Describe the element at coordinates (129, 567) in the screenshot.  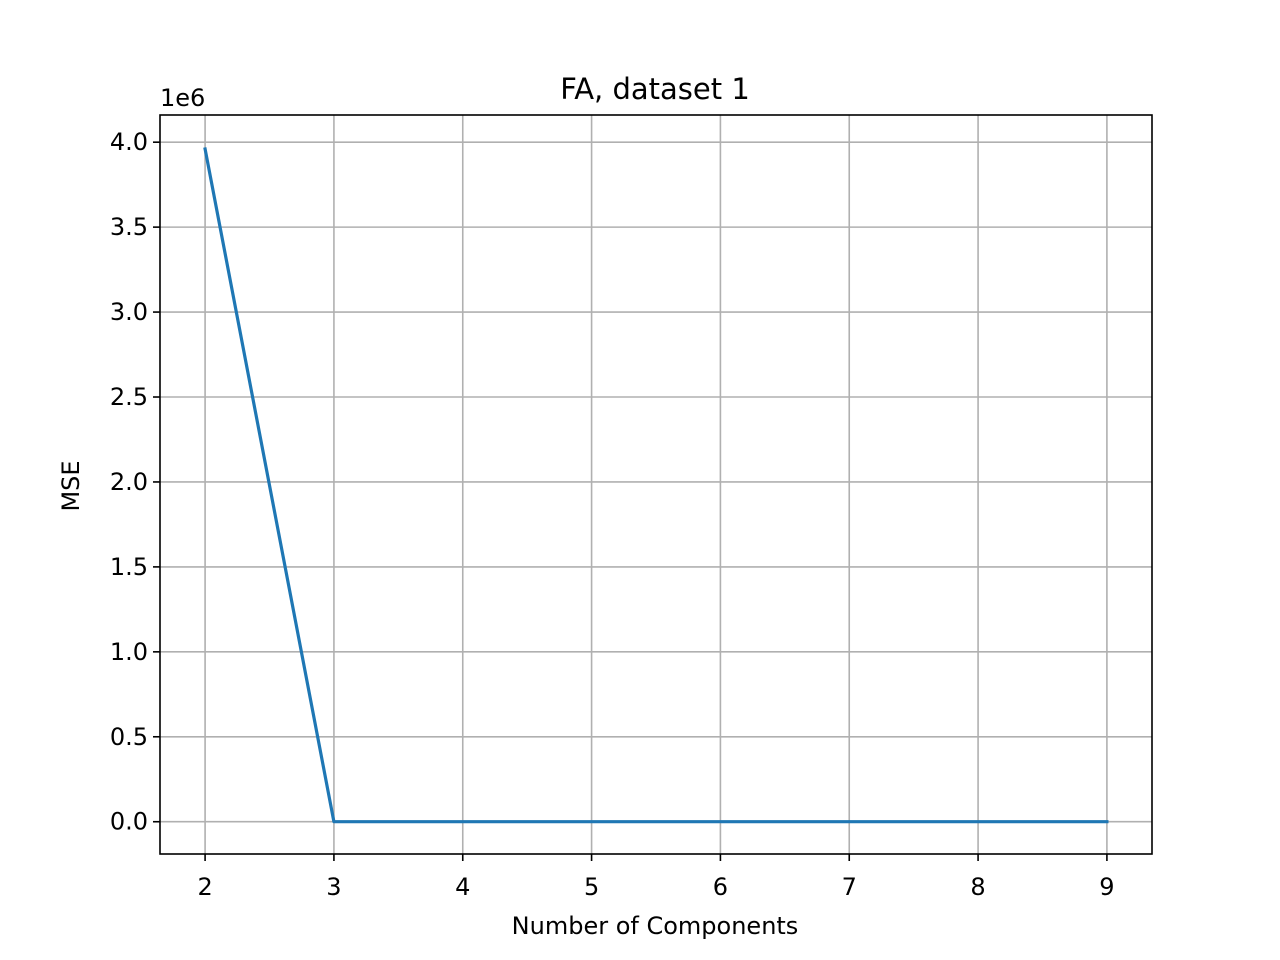
I see `y-tick-label: 1.5` at that location.